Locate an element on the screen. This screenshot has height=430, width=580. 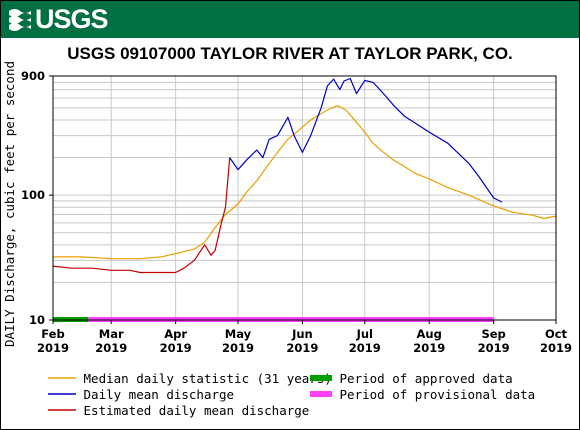
legend-daily-mean: Daily mean discharge is located at coordinates (141, 394).